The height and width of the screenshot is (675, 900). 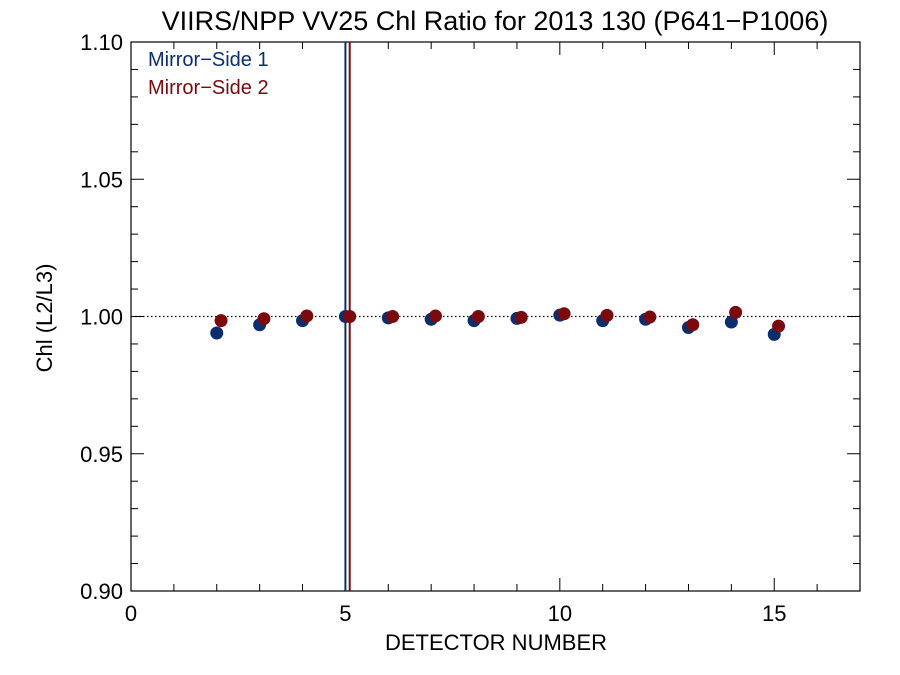 I want to click on legend-label-series-2: Mirror−Side 2, so click(x=208, y=88).